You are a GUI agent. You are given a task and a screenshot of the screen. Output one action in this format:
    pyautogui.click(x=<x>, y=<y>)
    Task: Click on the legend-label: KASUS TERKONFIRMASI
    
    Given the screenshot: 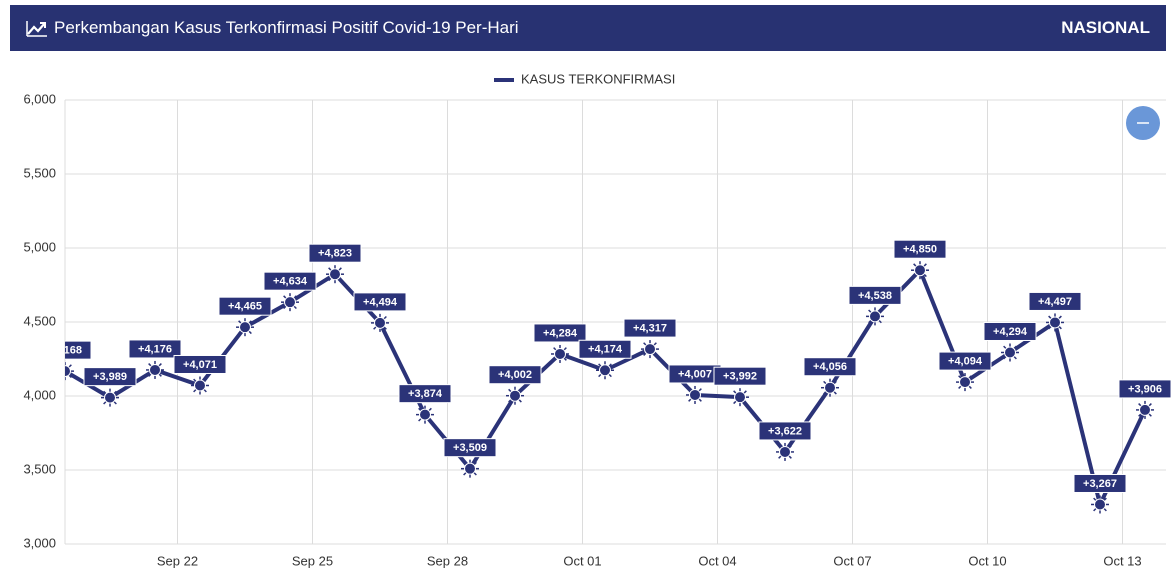 What is the action you would take?
    pyautogui.click(x=598, y=78)
    